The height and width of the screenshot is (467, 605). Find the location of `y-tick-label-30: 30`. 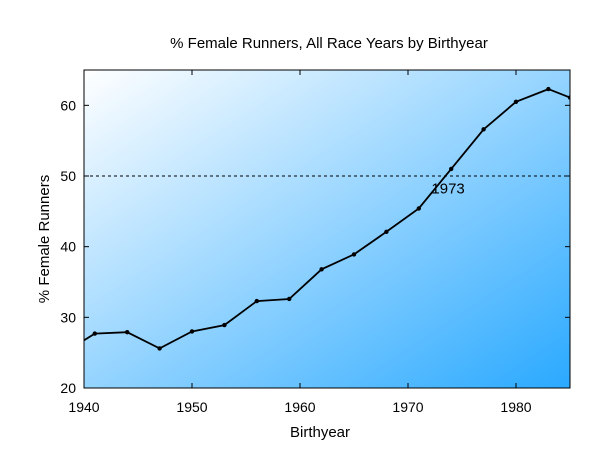

y-tick-label-30: 30 is located at coordinates (68, 317).